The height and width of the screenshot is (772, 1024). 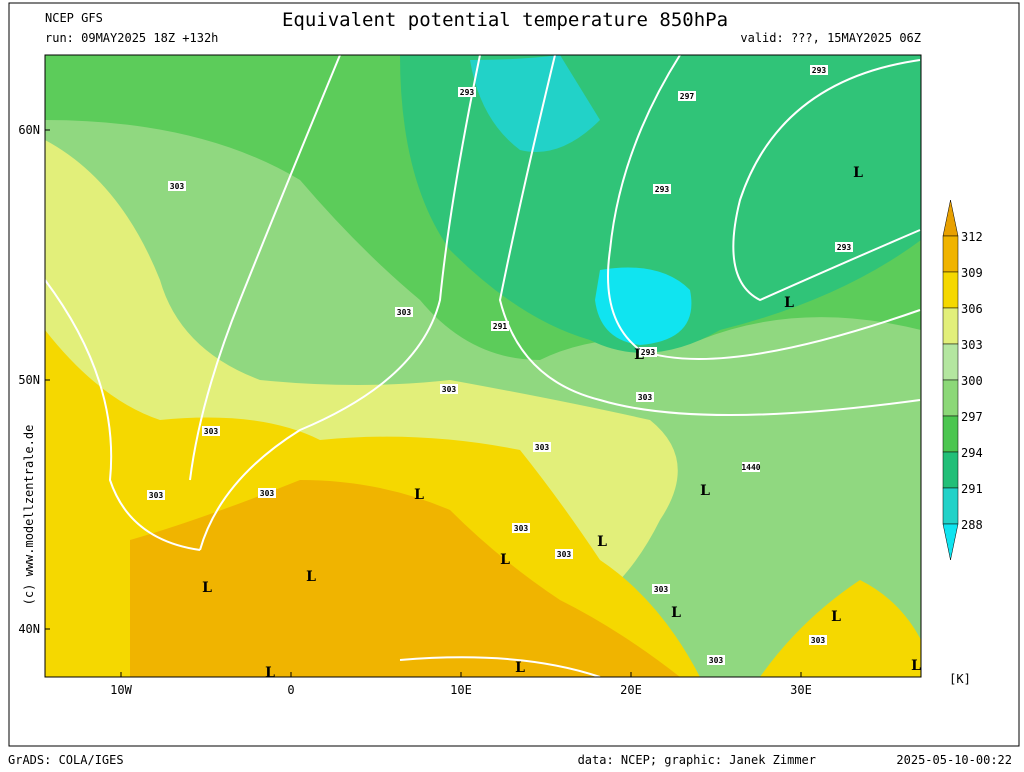 I want to click on colorbar-label: 297, so click(x=972, y=417).